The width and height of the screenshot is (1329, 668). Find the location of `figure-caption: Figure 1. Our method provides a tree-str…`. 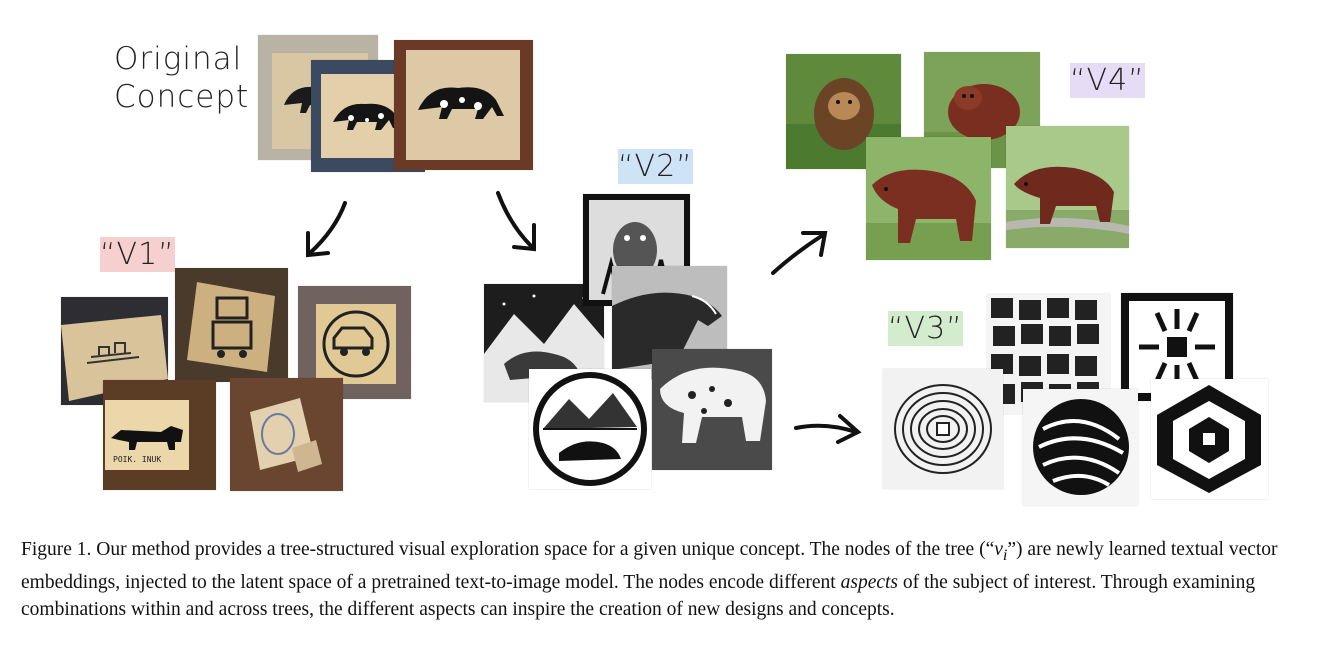

figure-caption: Figure 1. Our method provides a tree-str… is located at coordinates (666, 579).